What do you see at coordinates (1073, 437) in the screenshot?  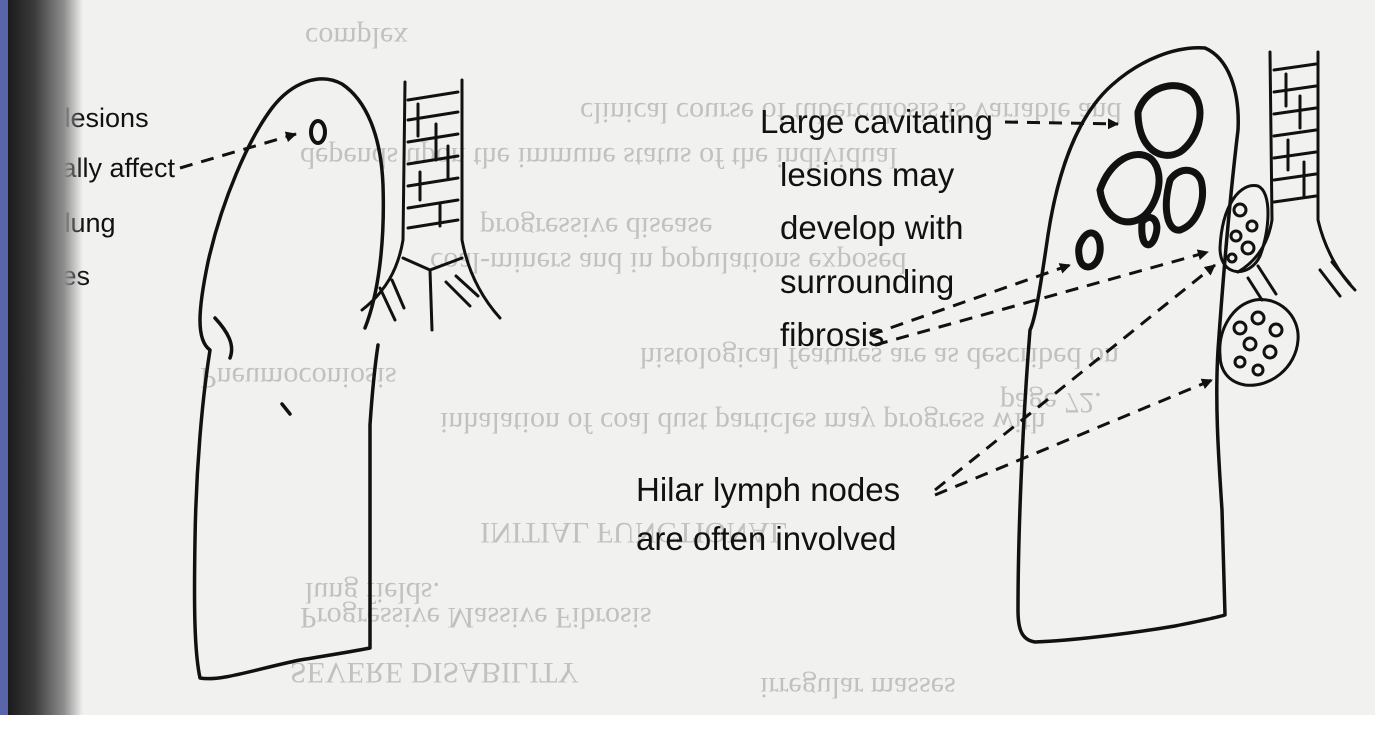 I see `arrow-hilar-node-lower` at bounding box center [1073, 437].